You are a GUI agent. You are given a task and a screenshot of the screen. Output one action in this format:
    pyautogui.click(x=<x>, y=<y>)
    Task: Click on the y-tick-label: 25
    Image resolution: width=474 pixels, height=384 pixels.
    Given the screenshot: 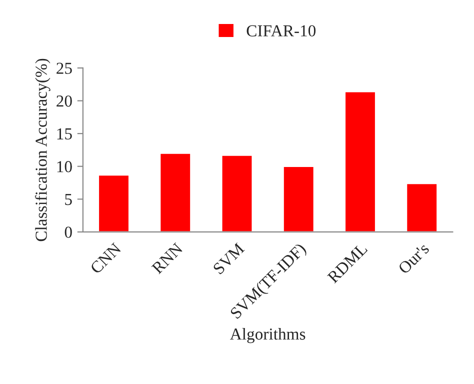 What is the action you would take?
    pyautogui.click(x=64, y=68)
    